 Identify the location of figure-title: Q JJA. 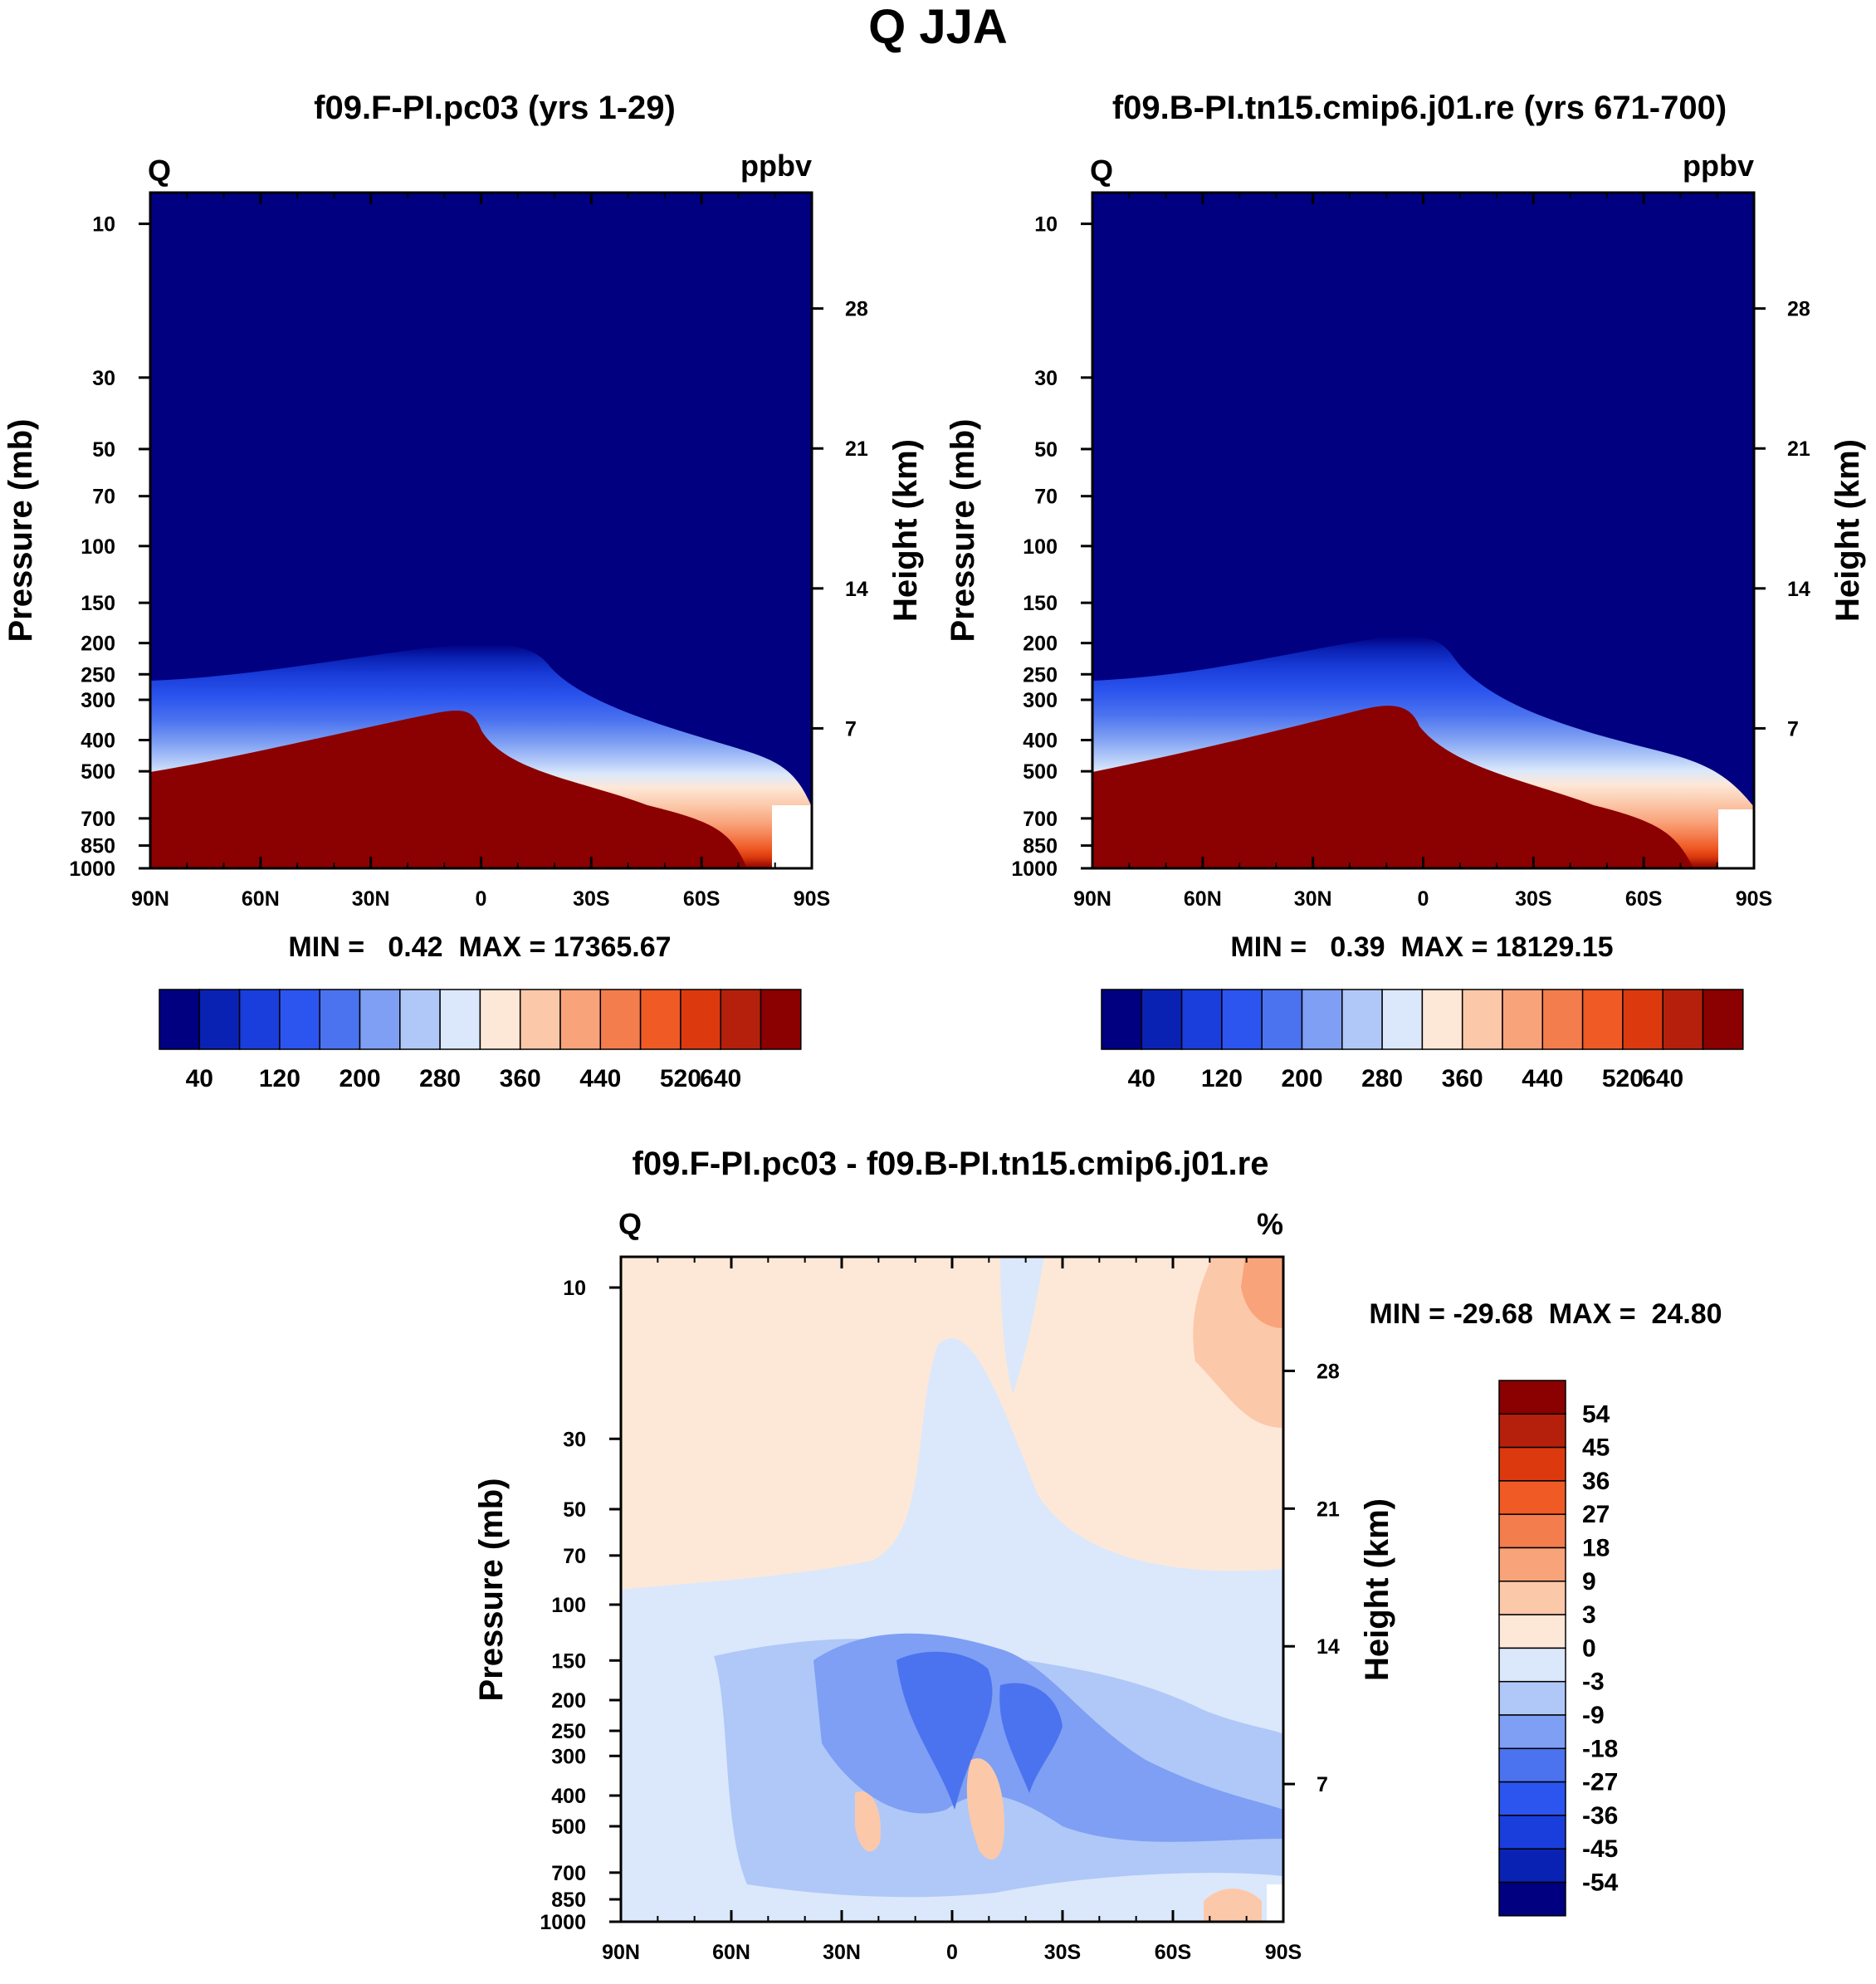
(938, 27).